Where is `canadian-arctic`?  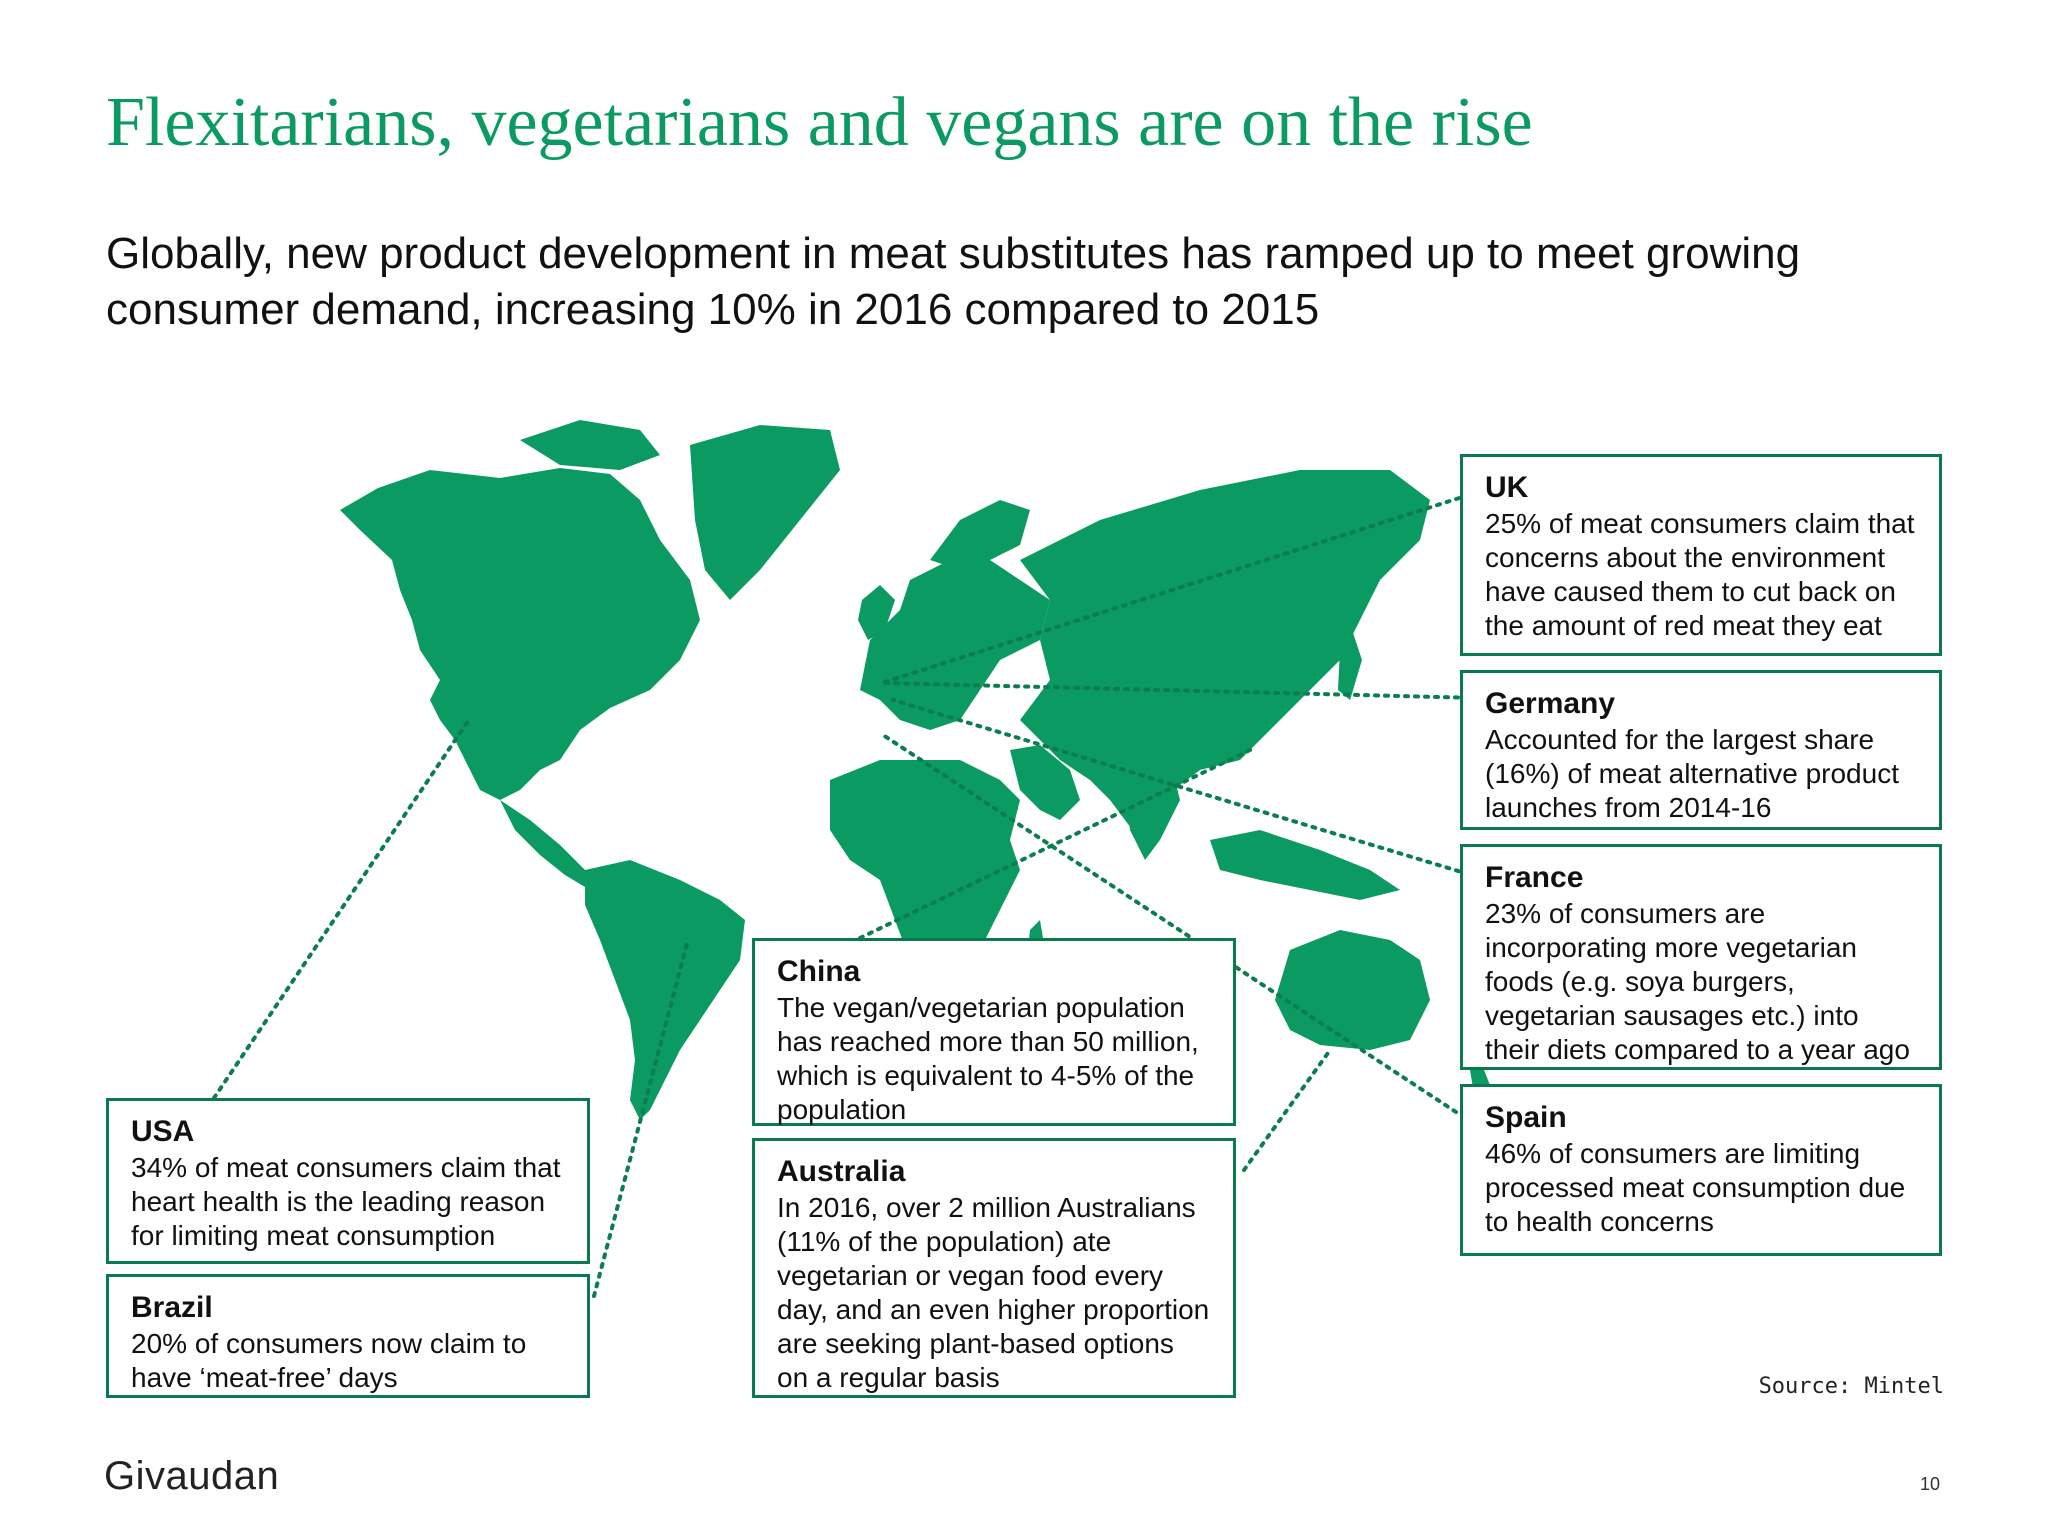 canadian-arctic is located at coordinates (590, 445).